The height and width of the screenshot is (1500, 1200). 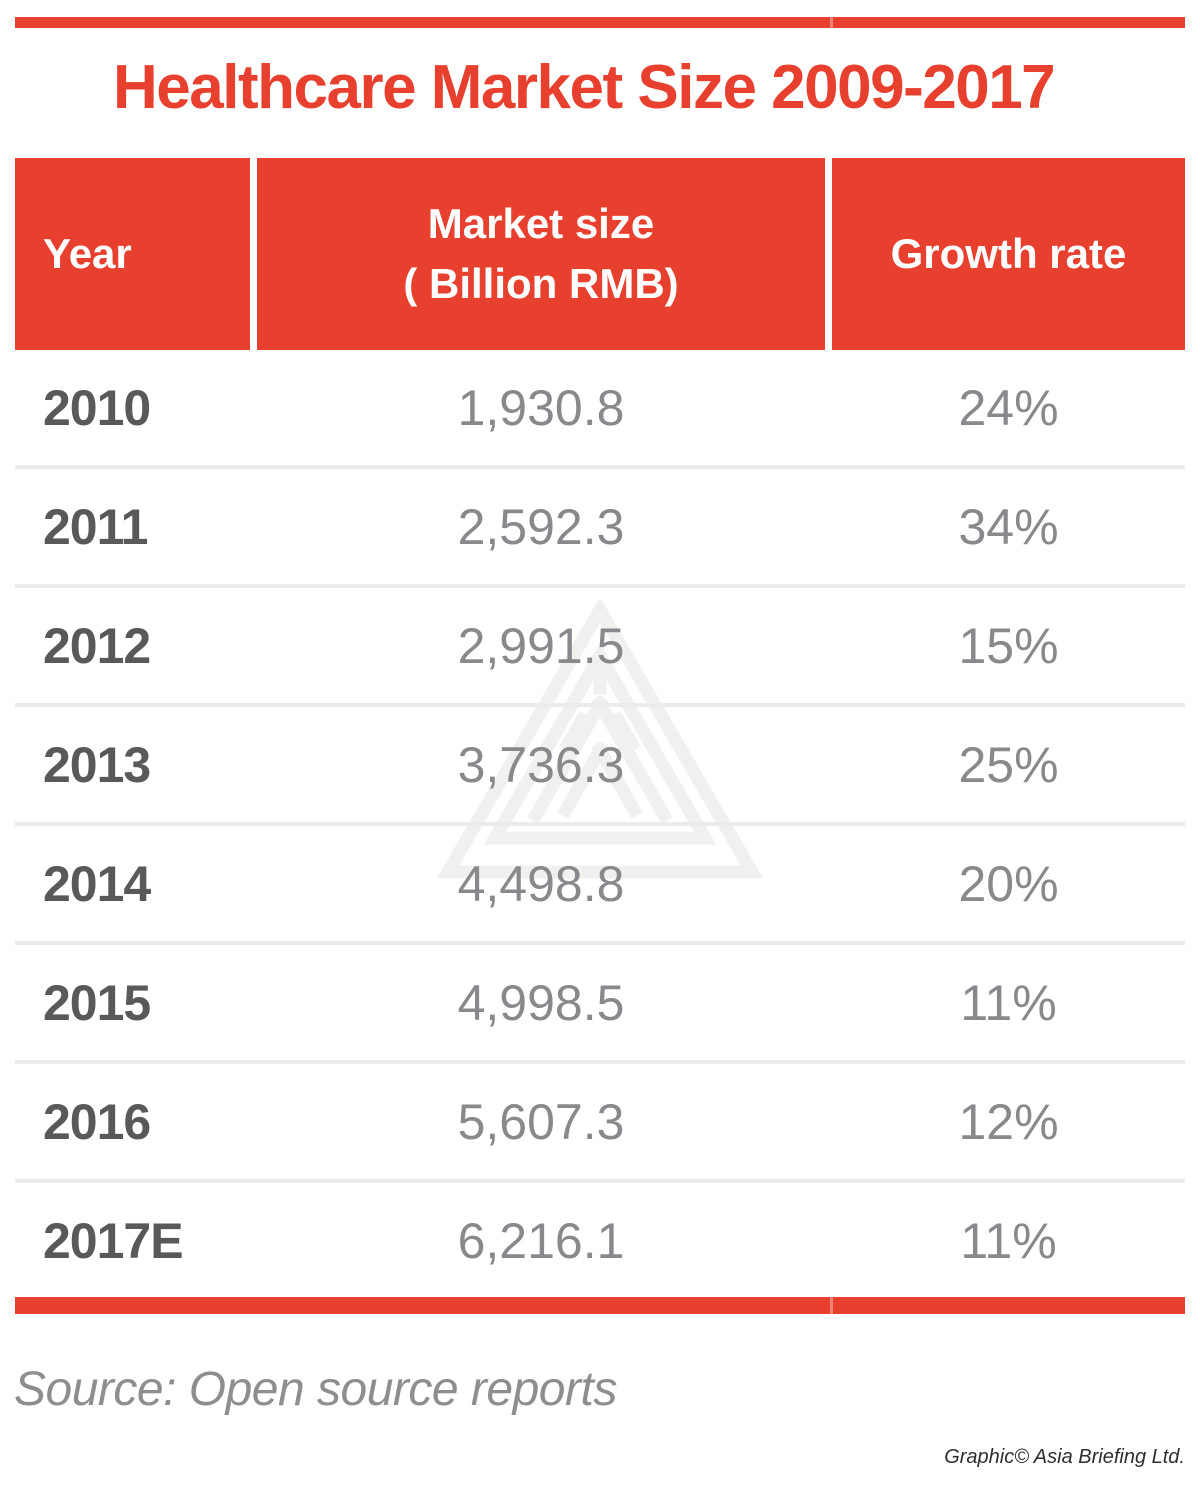 What do you see at coordinates (97, 1002) in the screenshot?
I see `year-cell: 2015` at bounding box center [97, 1002].